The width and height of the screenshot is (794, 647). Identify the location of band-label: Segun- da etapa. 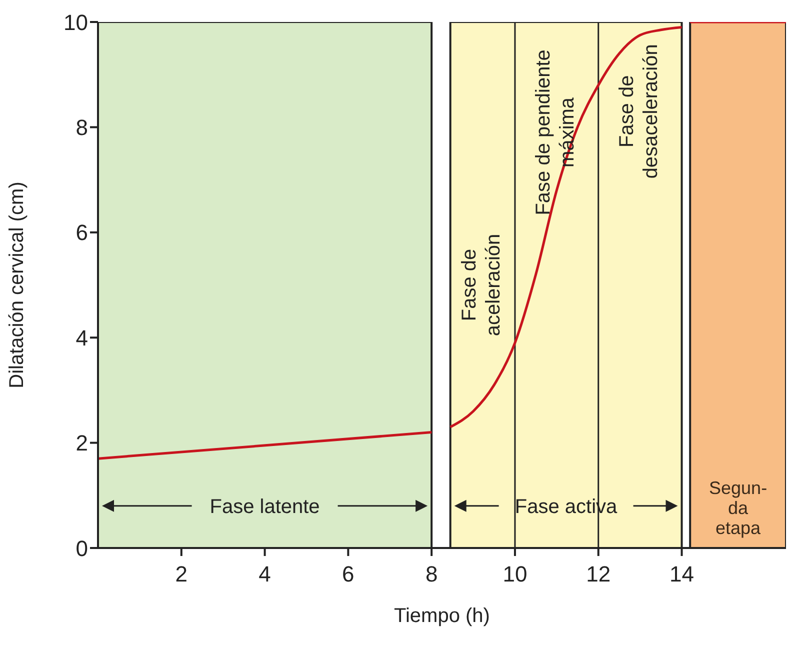
(738, 508).